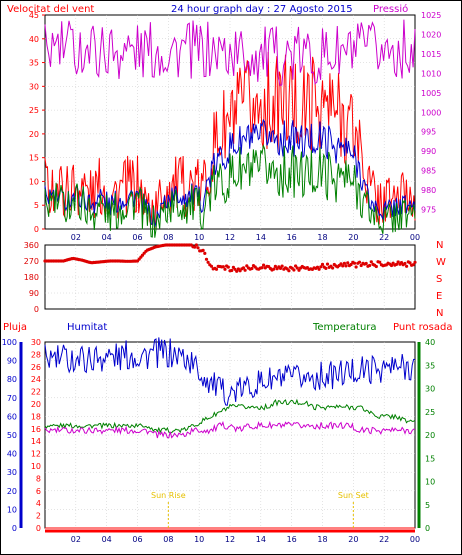 The height and width of the screenshot is (555, 462). Describe the element at coordinates (262, 9) in the screenshot. I see `chart-title: 24 hour graph day : 27 Agosto 2015` at that location.